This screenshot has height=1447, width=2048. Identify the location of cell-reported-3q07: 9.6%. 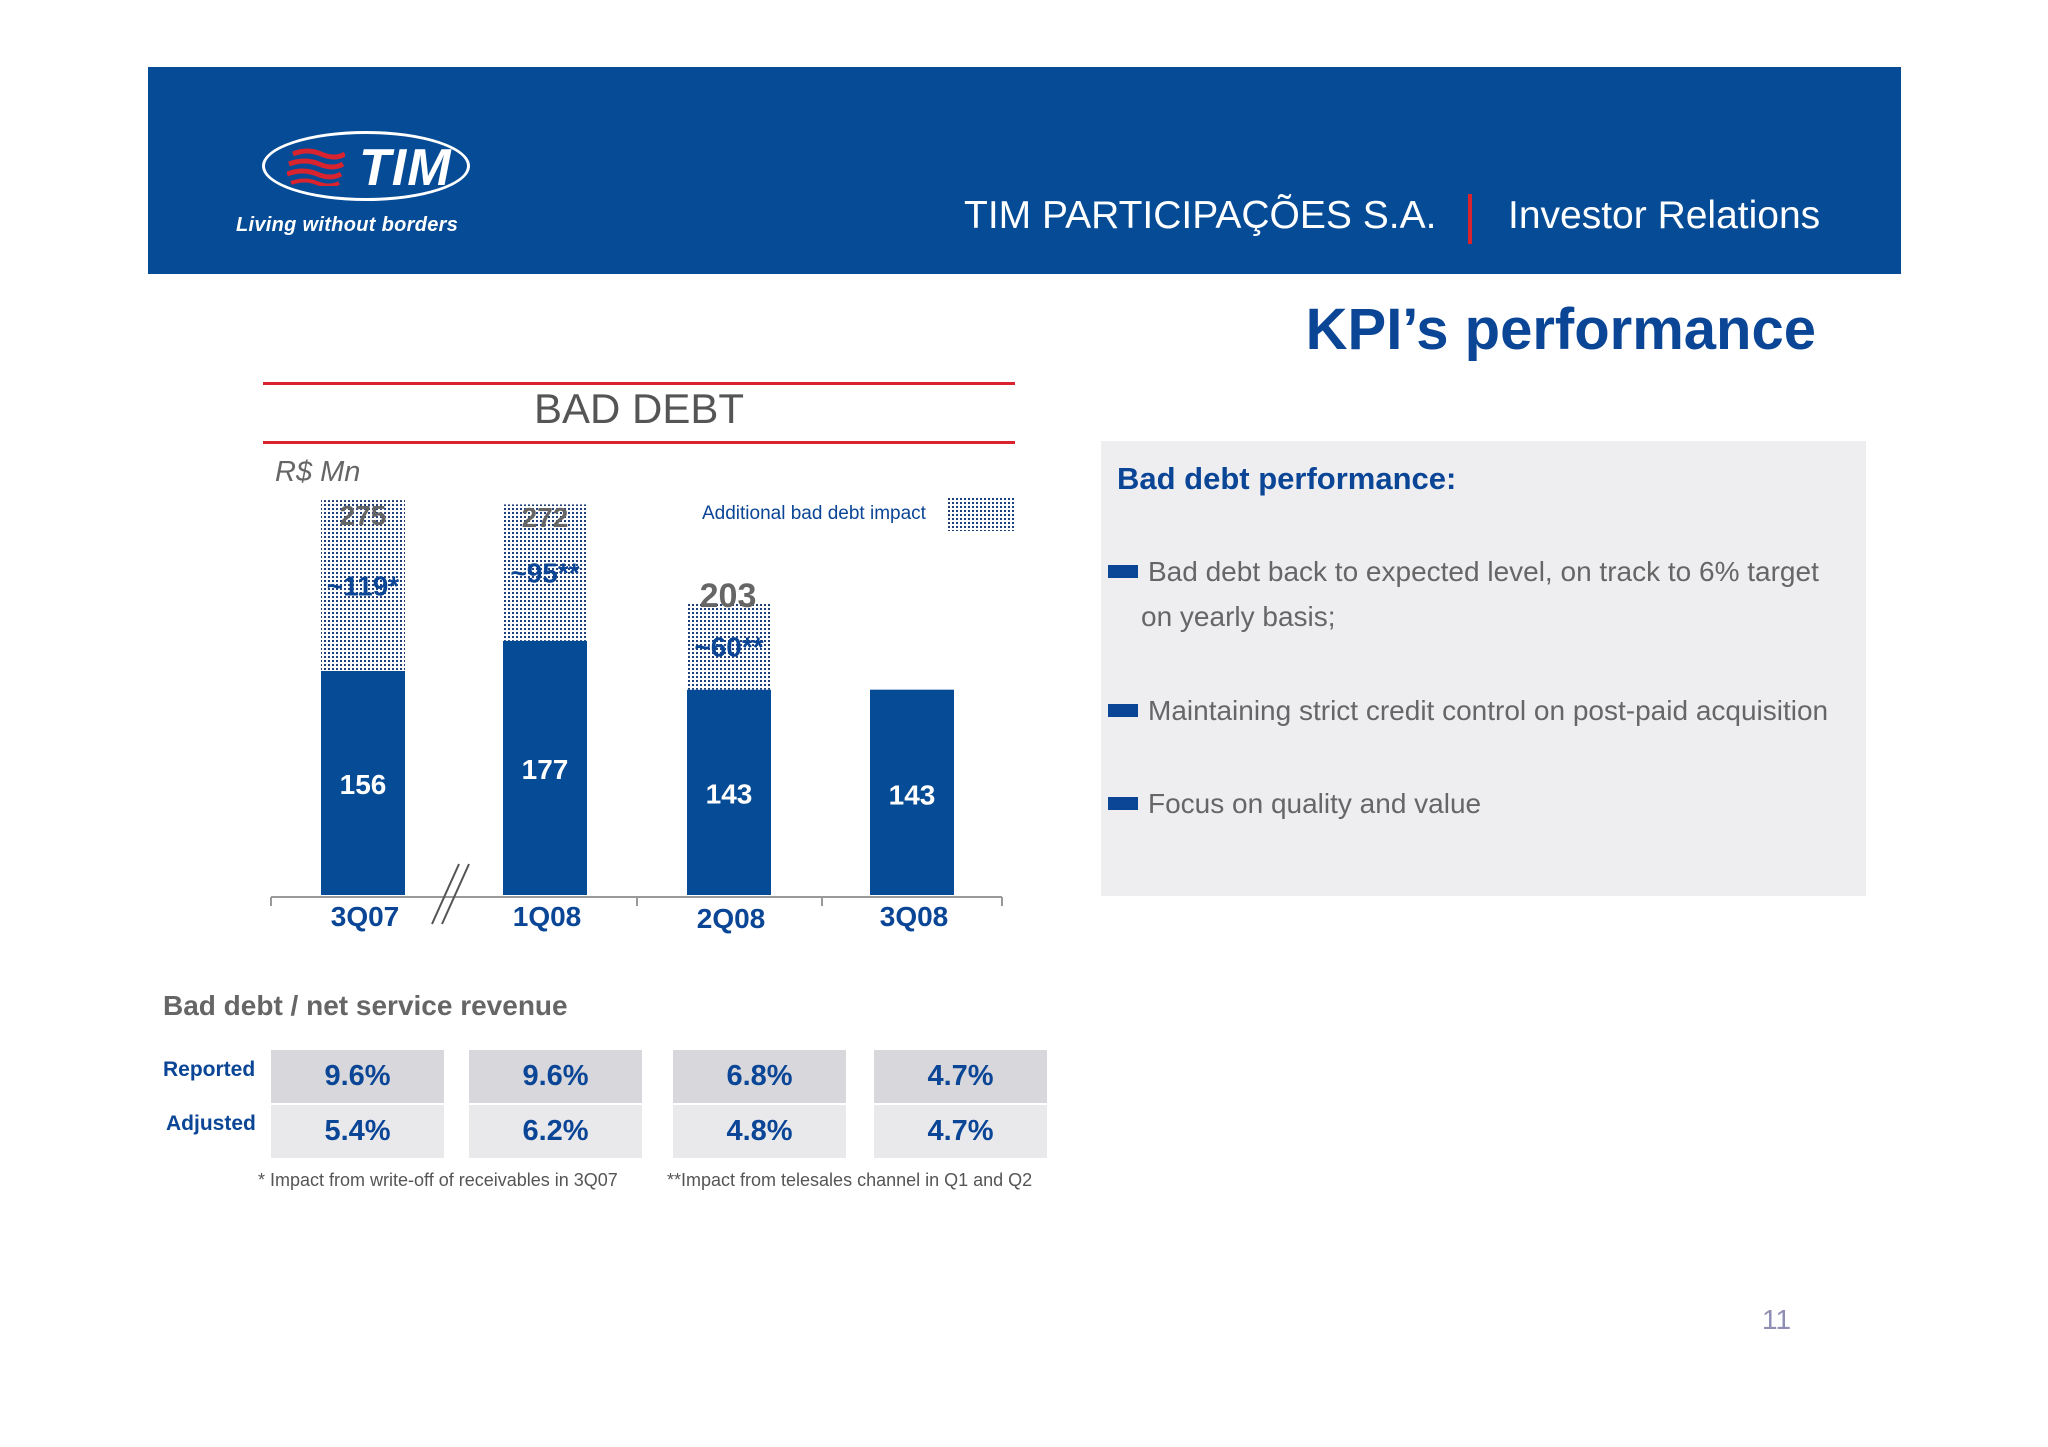
(357, 1076).